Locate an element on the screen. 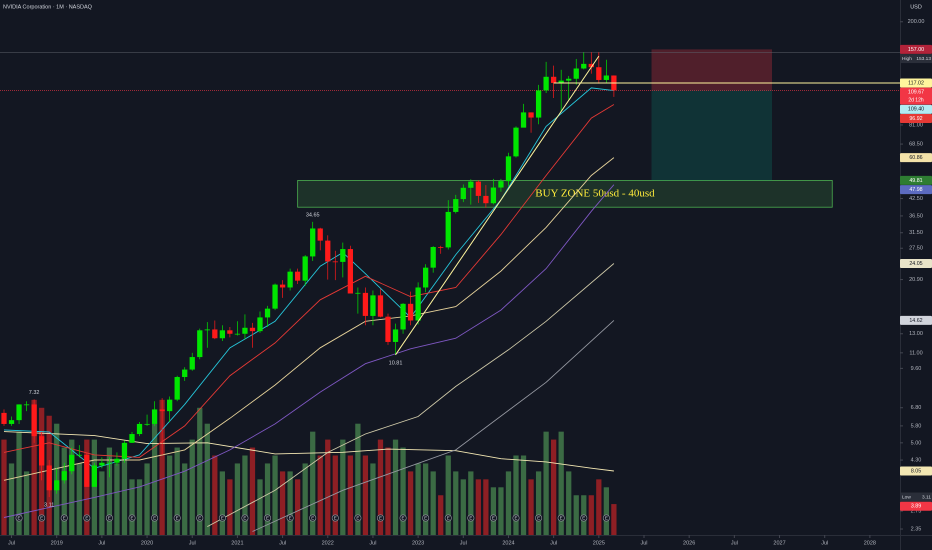 The width and height of the screenshot is (932, 550). currency: USD is located at coordinates (916, 7).